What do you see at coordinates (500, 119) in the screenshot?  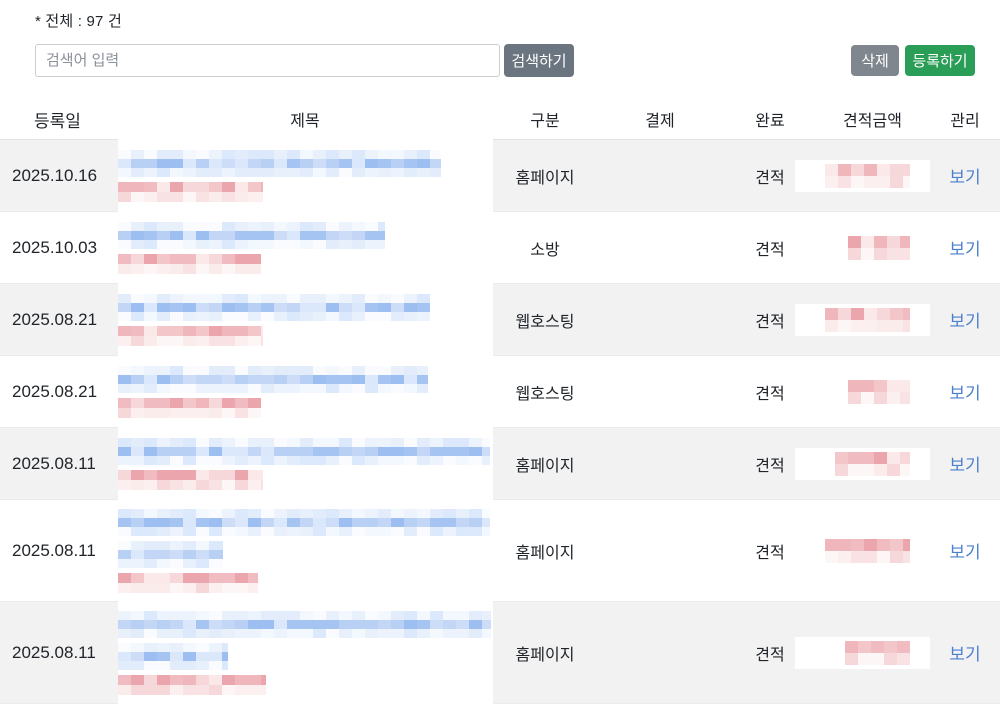 I see `table-header: 등록일 제목 구분 결제 완료 견적금액 관리` at bounding box center [500, 119].